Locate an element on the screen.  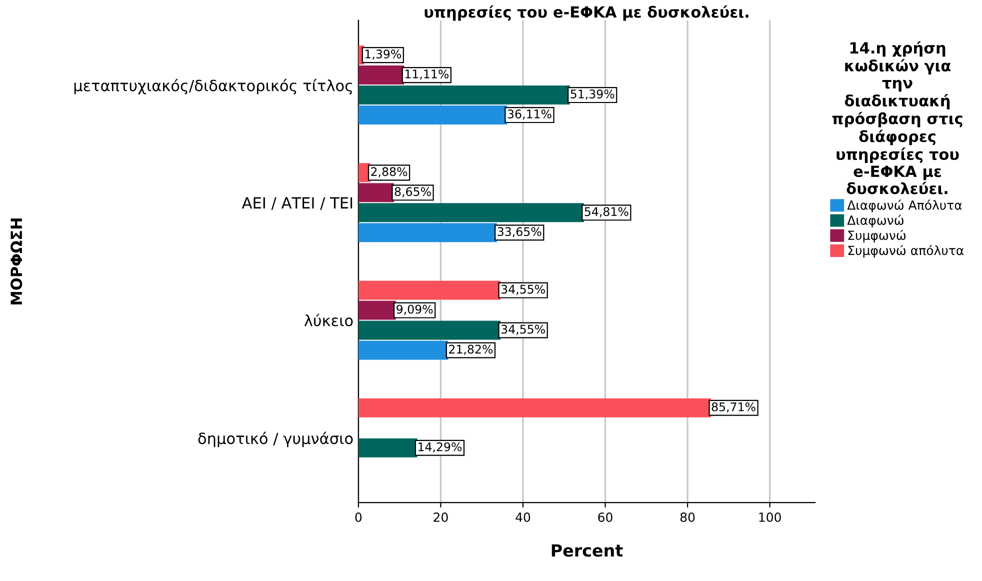
y-tick-label: δημοτικό / γυμνάσιο is located at coordinates (275, 440).